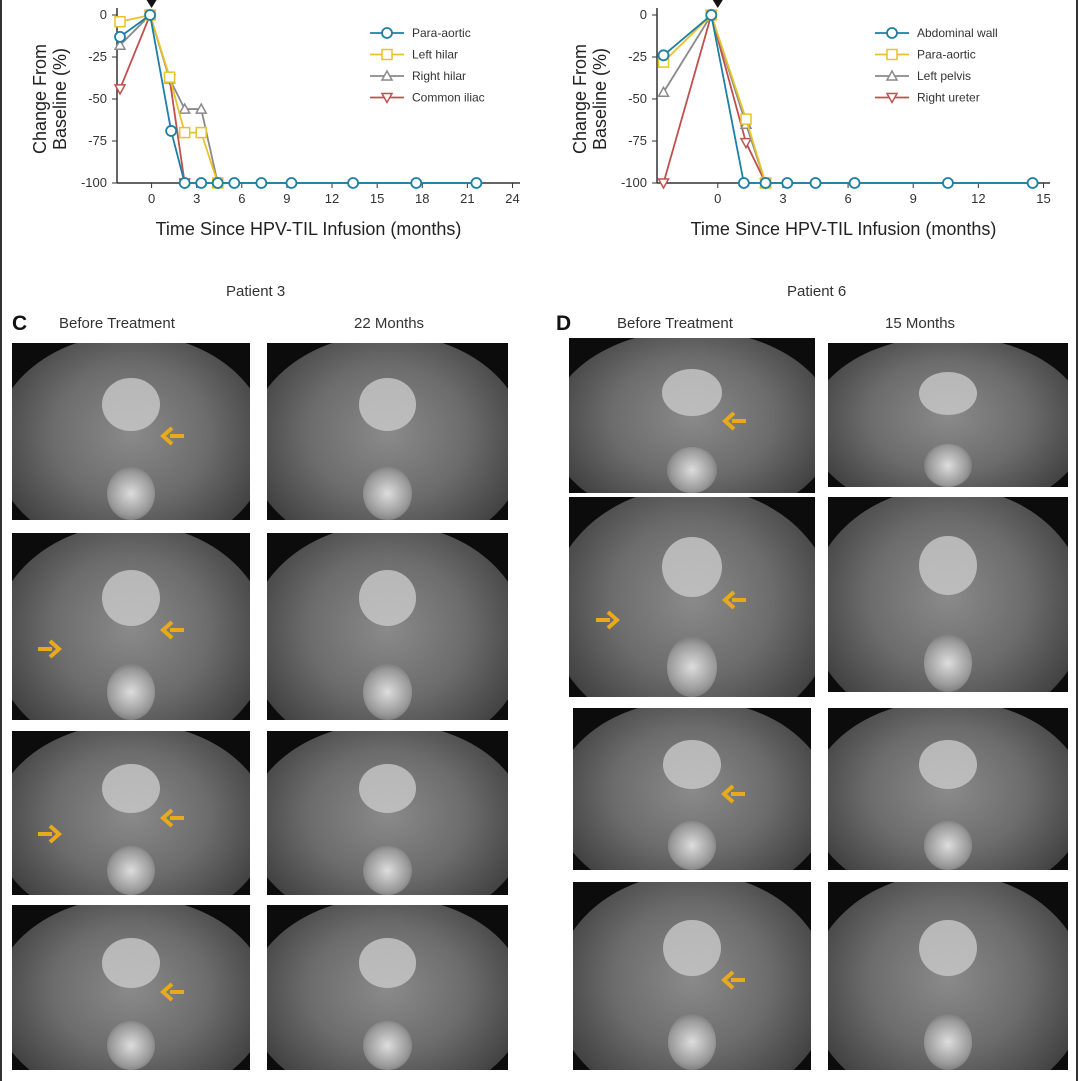  I want to click on legend-label: Right hilar, so click(439, 76).